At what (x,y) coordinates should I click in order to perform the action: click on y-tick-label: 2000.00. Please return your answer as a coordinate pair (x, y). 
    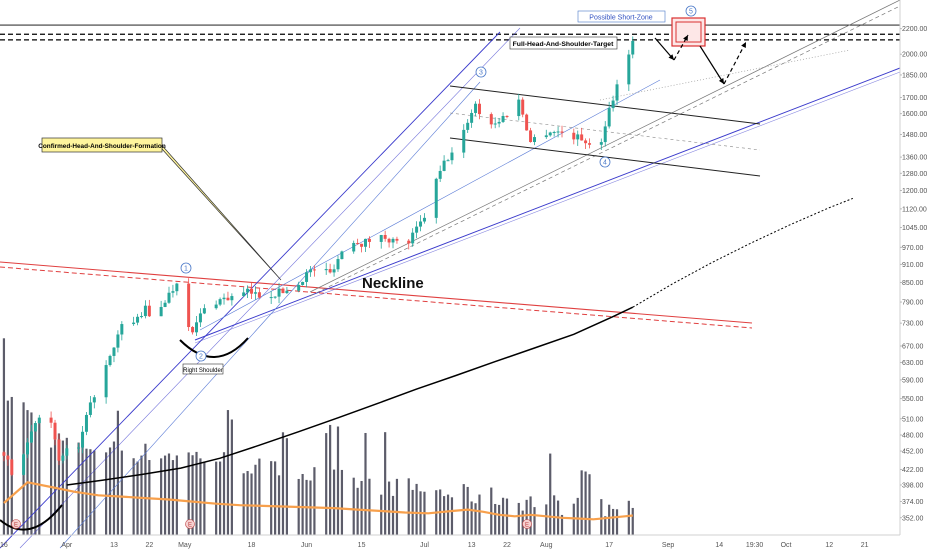
    Looking at the image, I should click on (914, 55).